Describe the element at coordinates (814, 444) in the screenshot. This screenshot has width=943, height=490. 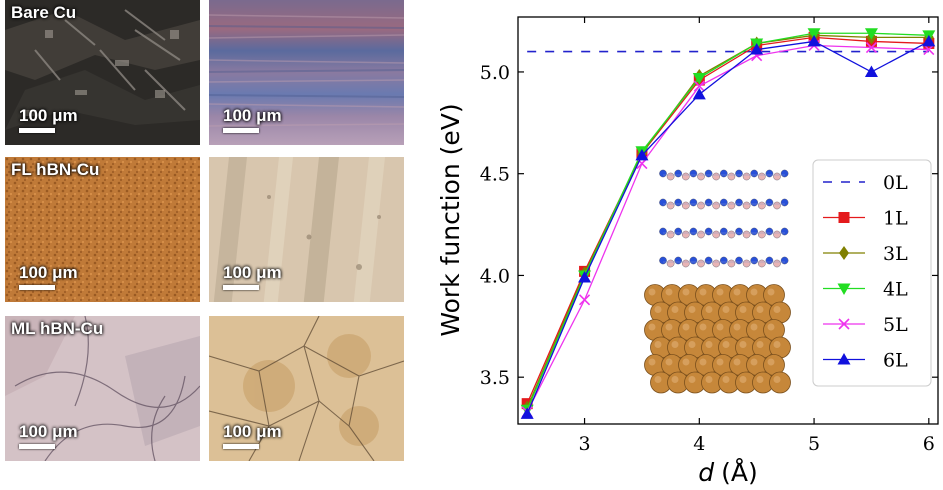
I see `x-tick-label: 5` at that location.